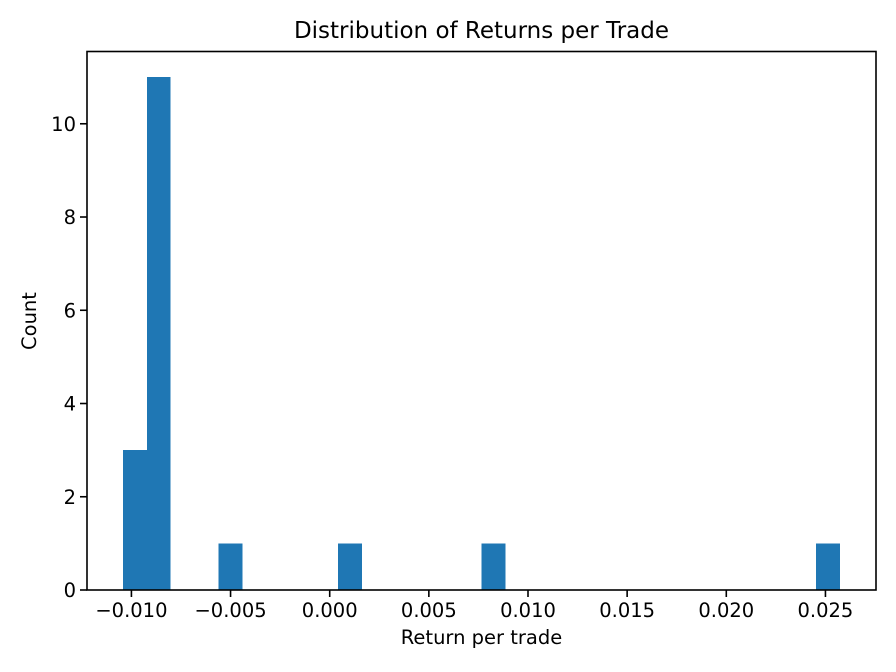  What do you see at coordinates (481, 31) in the screenshot?
I see `chart-title: Distribution of Returns per Trade` at bounding box center [481, 31].